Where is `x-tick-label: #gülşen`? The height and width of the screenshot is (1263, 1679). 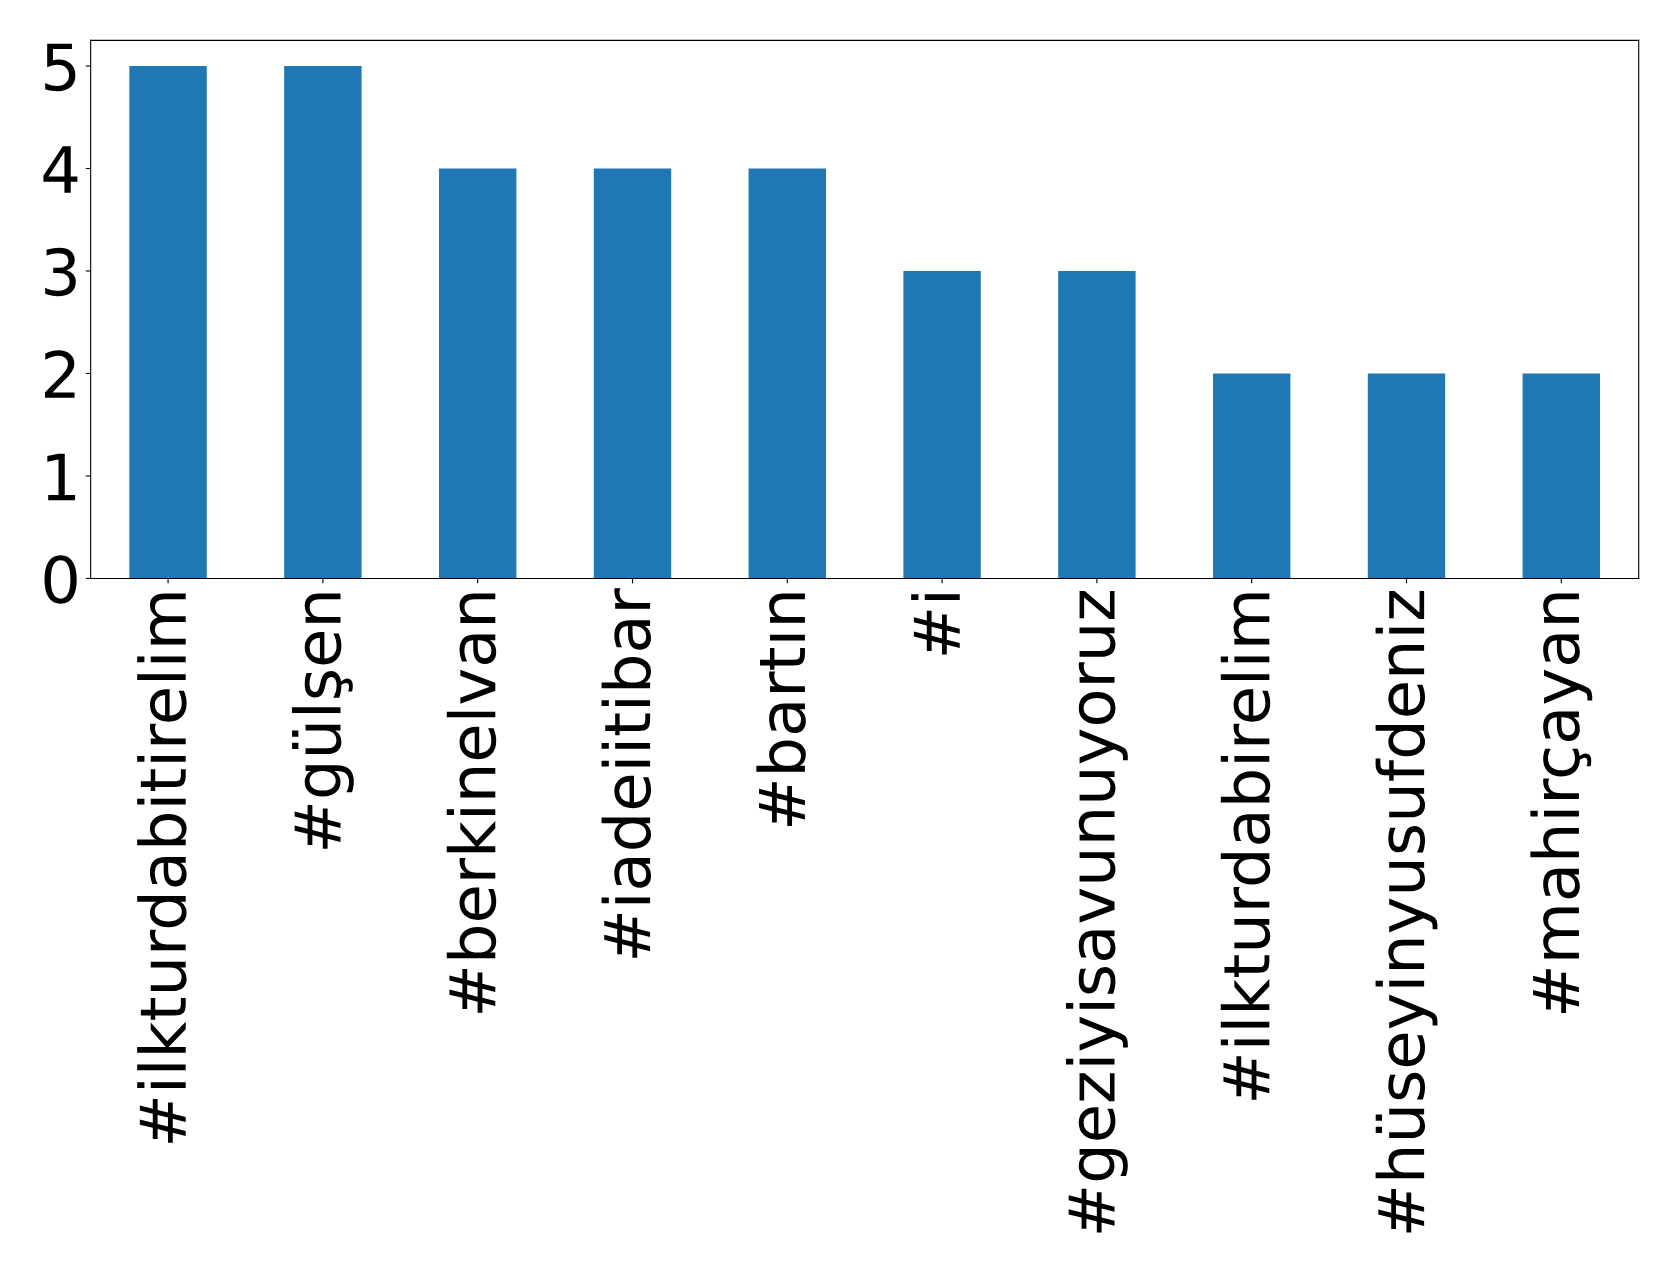 x-tick-label: #gülşen is located at coordinates (322, 721).